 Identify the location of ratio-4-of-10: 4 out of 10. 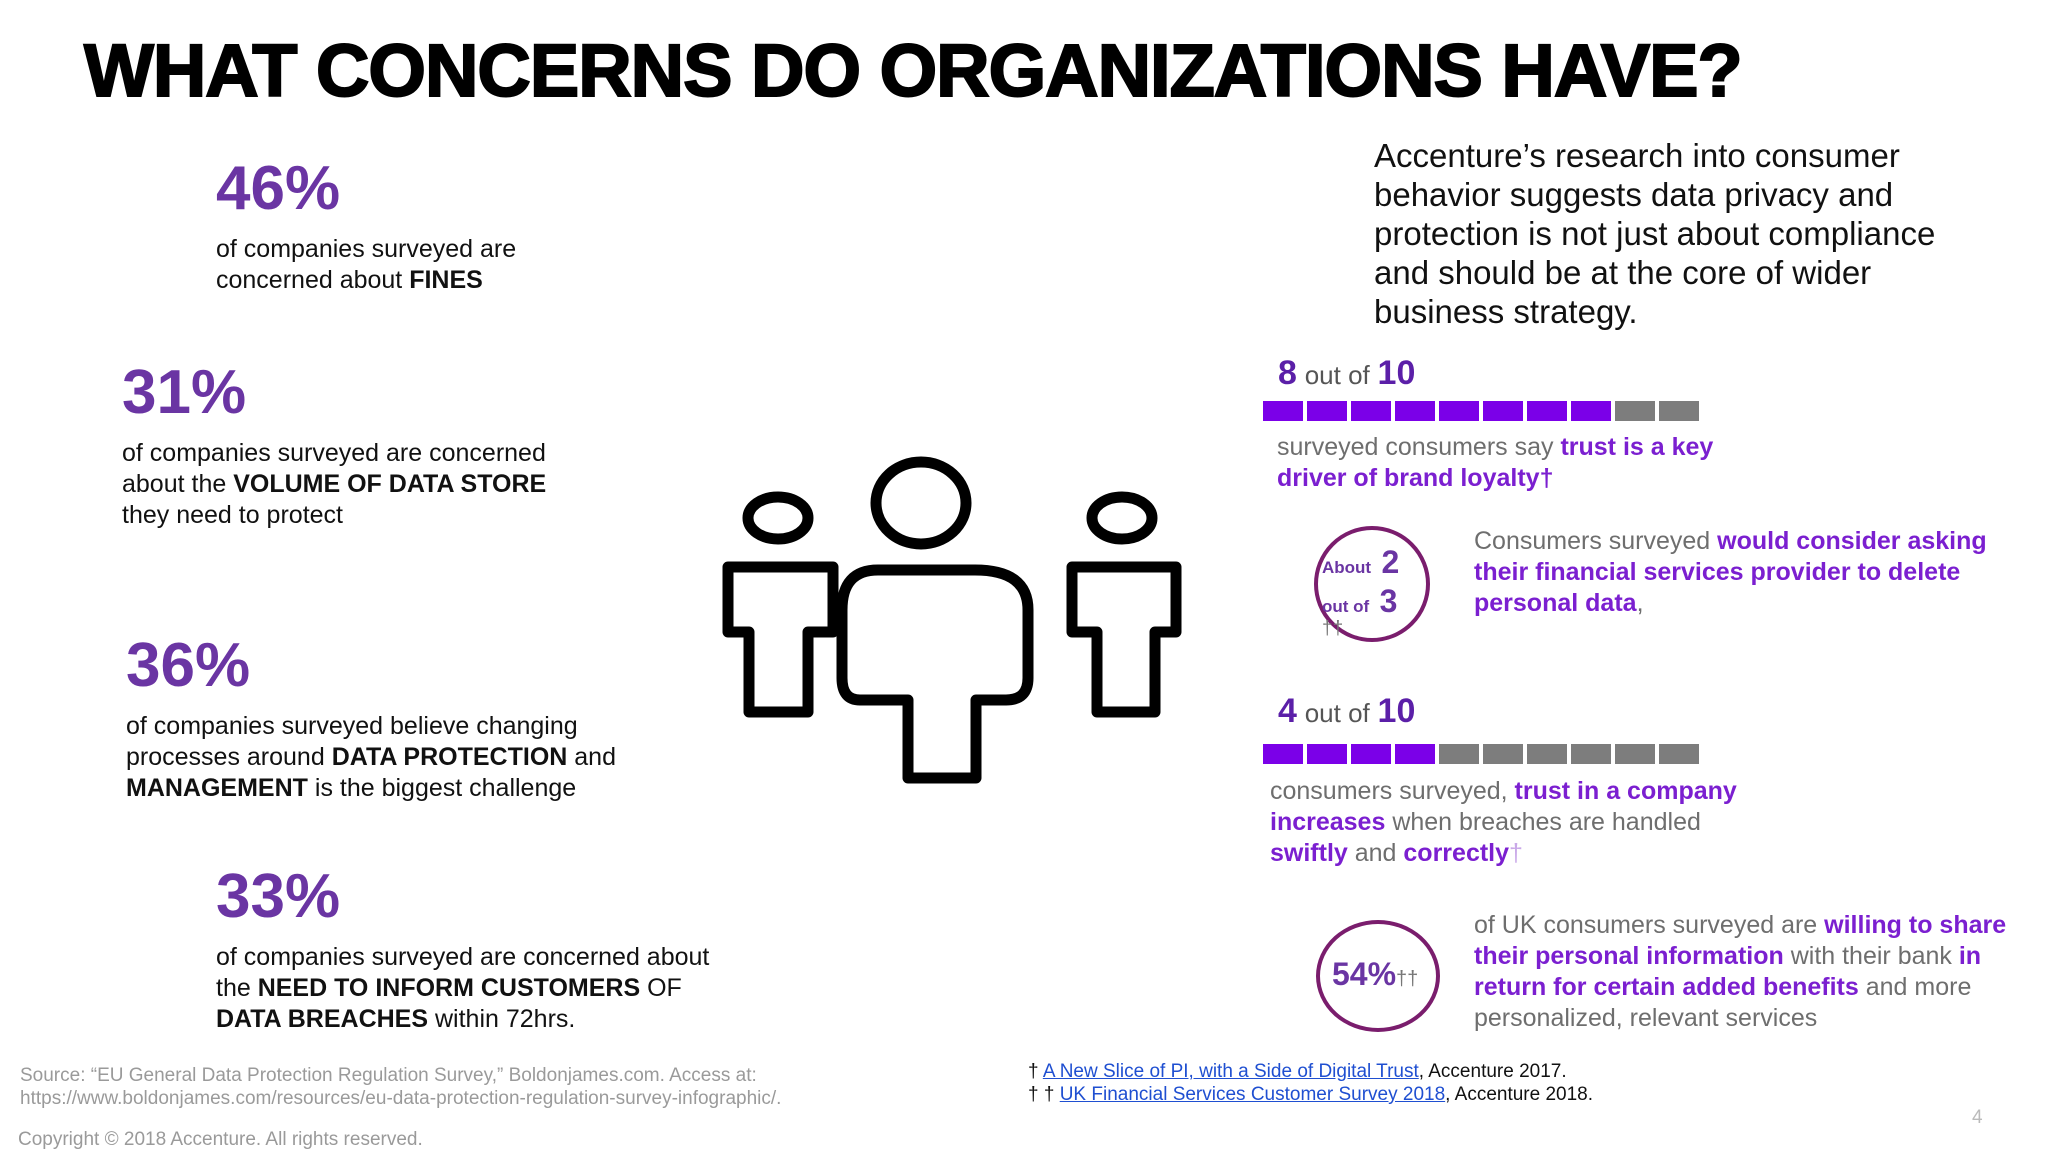
(1347, 711).